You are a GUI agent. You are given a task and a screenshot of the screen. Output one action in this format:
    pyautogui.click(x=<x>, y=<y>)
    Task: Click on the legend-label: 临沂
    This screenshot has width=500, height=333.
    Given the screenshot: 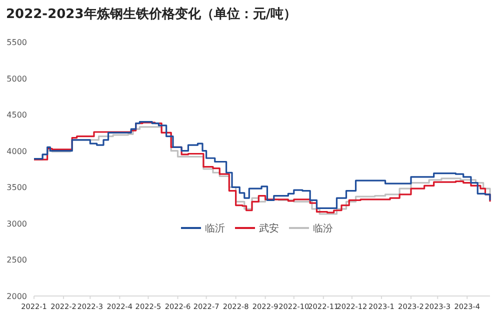 What is the action you would take?
    pyautogui.click(x=215, y=228)
    